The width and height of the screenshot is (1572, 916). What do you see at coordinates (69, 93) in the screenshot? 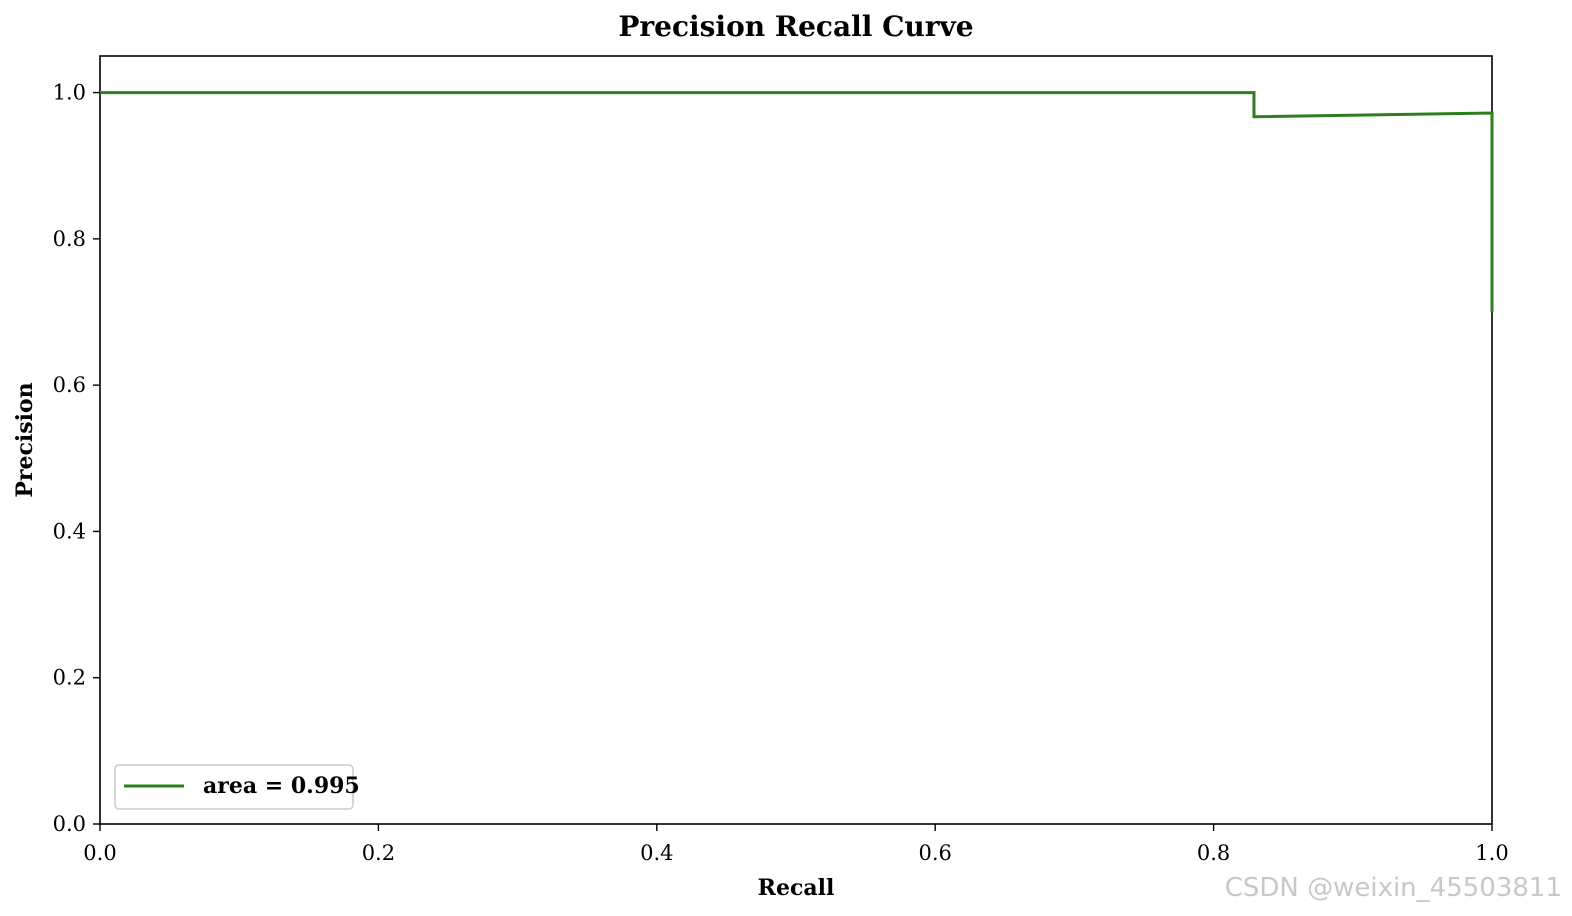
I see `y-tick-label: 1.0` at bounding box center [69, 93].